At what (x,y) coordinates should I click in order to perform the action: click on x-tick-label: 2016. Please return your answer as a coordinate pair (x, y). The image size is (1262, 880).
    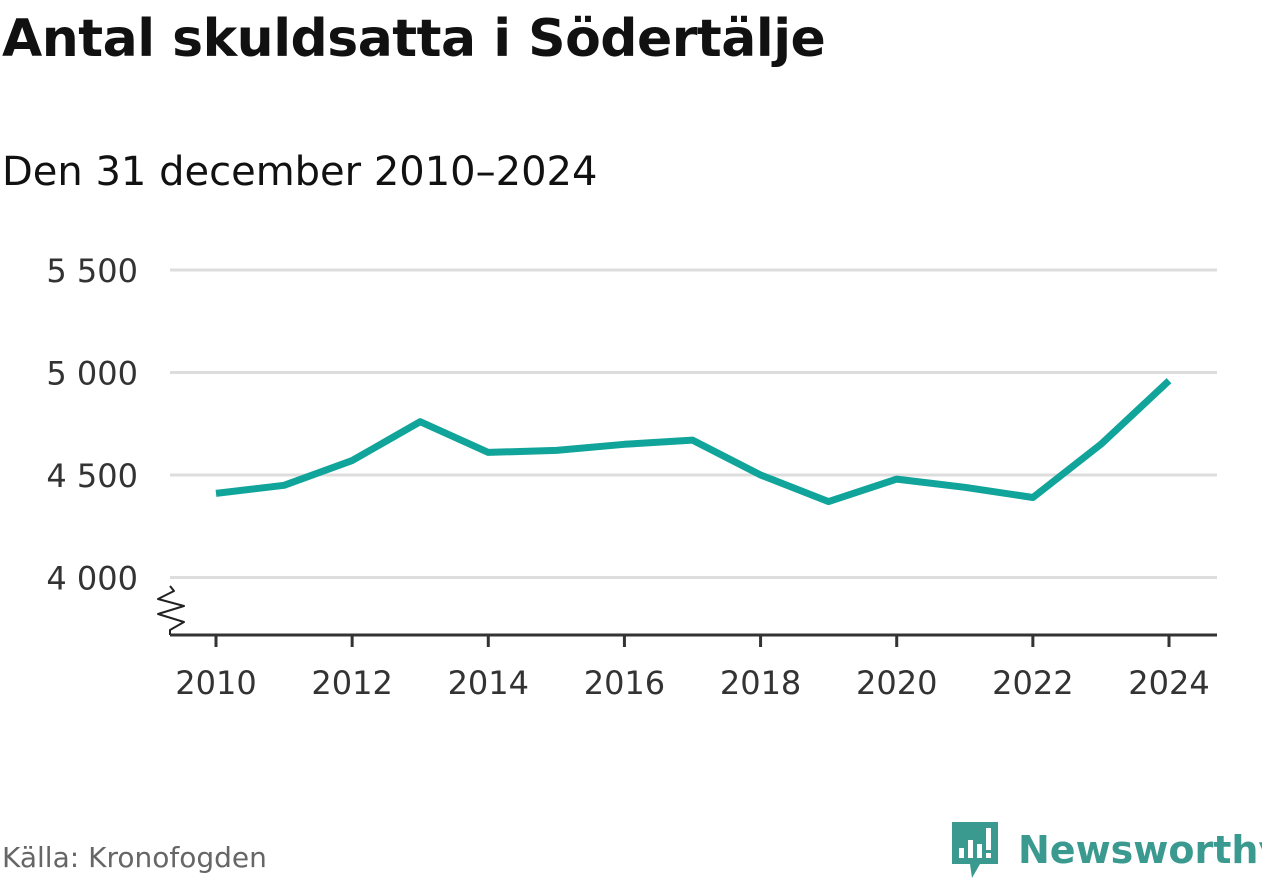
    Looking at the image, I should click on (624, 683).